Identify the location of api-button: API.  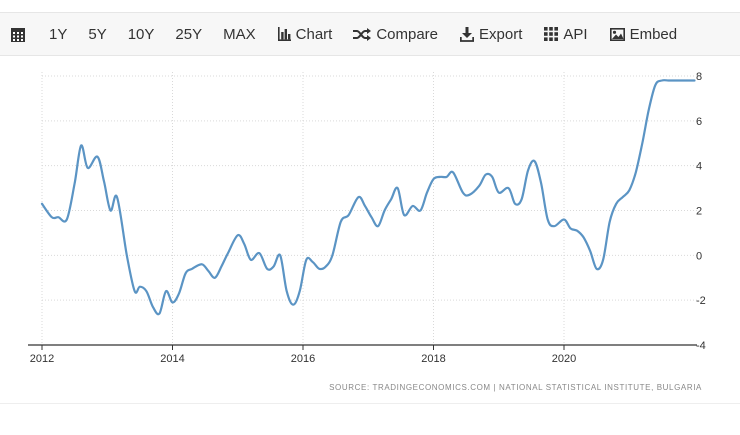
(566, 34).